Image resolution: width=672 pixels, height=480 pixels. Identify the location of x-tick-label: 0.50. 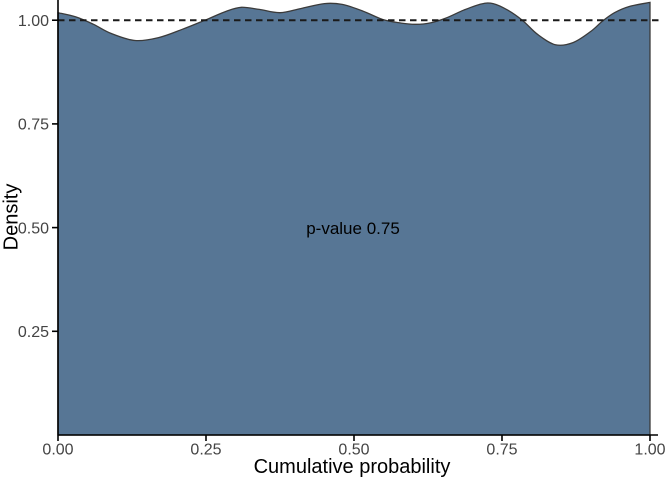
(353, 450).